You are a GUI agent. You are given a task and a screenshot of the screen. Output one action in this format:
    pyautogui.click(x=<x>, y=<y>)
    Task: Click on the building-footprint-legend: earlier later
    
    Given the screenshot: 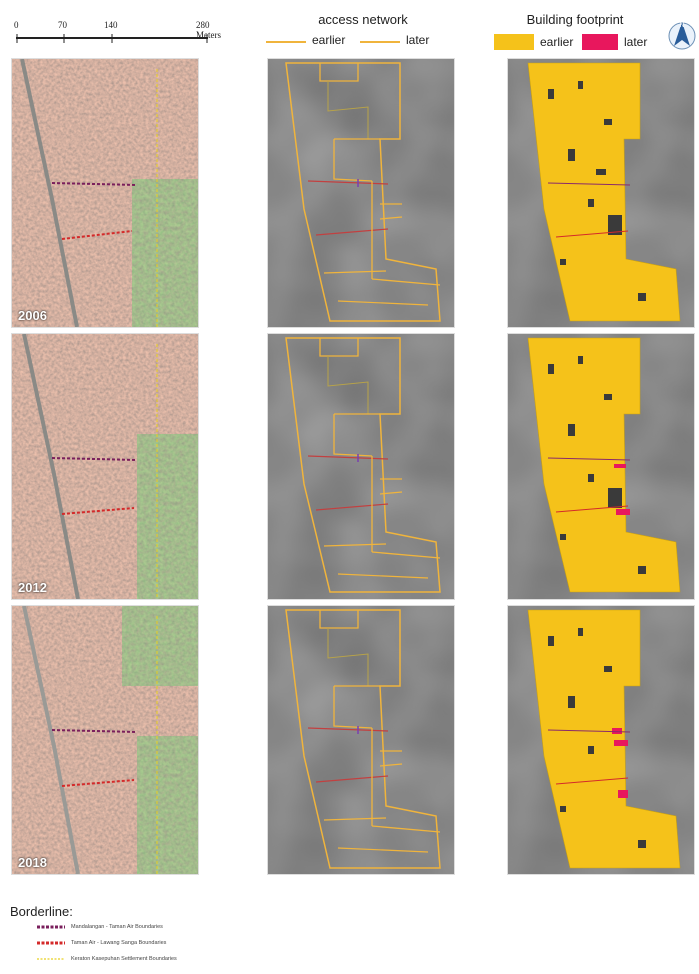 What is the action you would take?
    pyautogui.click(x=581, y=42)
    